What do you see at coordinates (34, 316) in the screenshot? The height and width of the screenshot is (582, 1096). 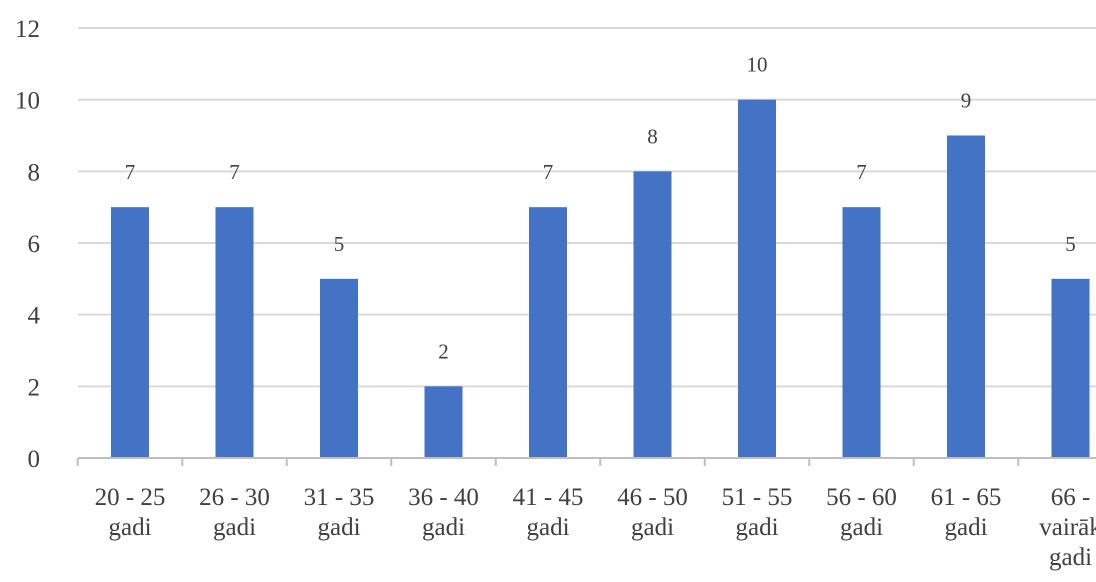 I see `y-tick-label-4: 4` at bounding box center [34, 316].